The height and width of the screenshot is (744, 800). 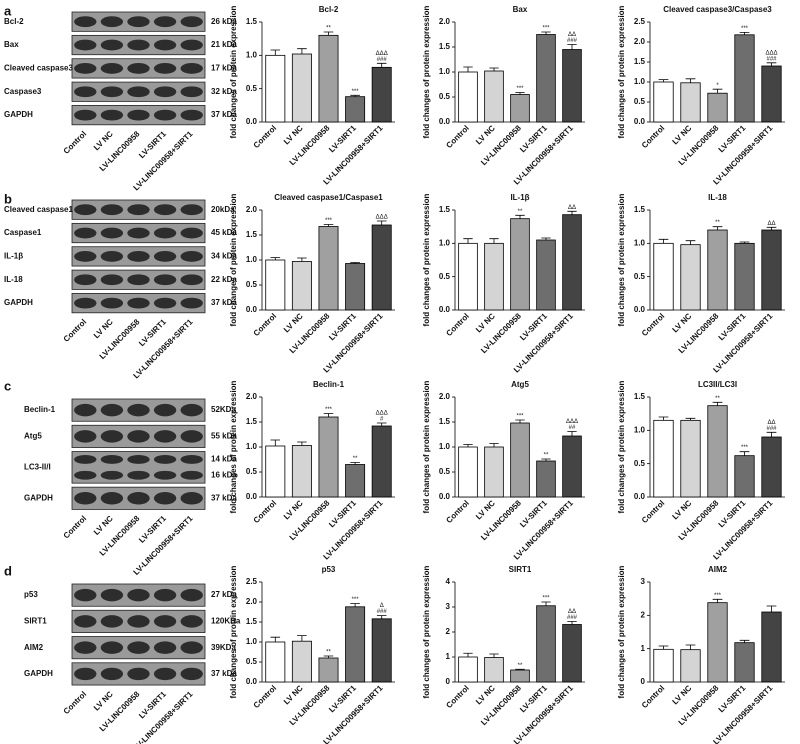 What do you see at coordinates (224, 436) in the screenshot?
I see `blot-size-label: 55 kDa` at bounding box center [224, 436].